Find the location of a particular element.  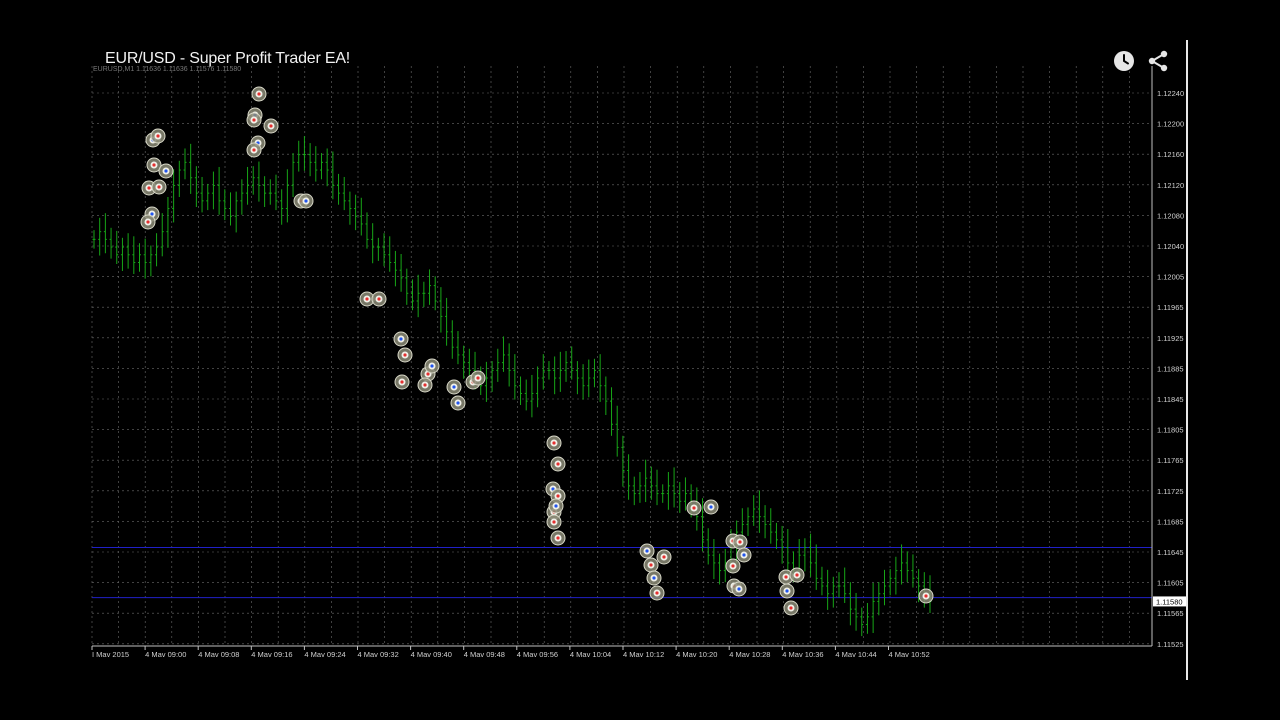

watch-later-button is located at coordinates (1124, 61).